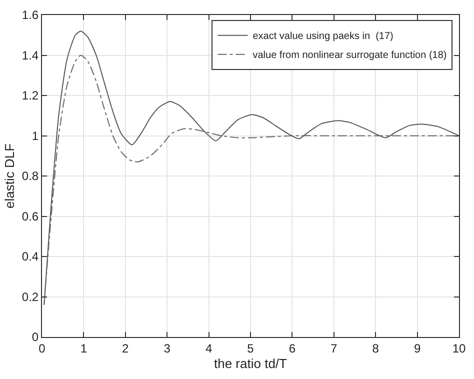 The height and width of the screenshot is (379, 474). Describe the element at coordinates (251, 363) in the screenshot. I see `x-axis-title: the ratio td/T` at that location.